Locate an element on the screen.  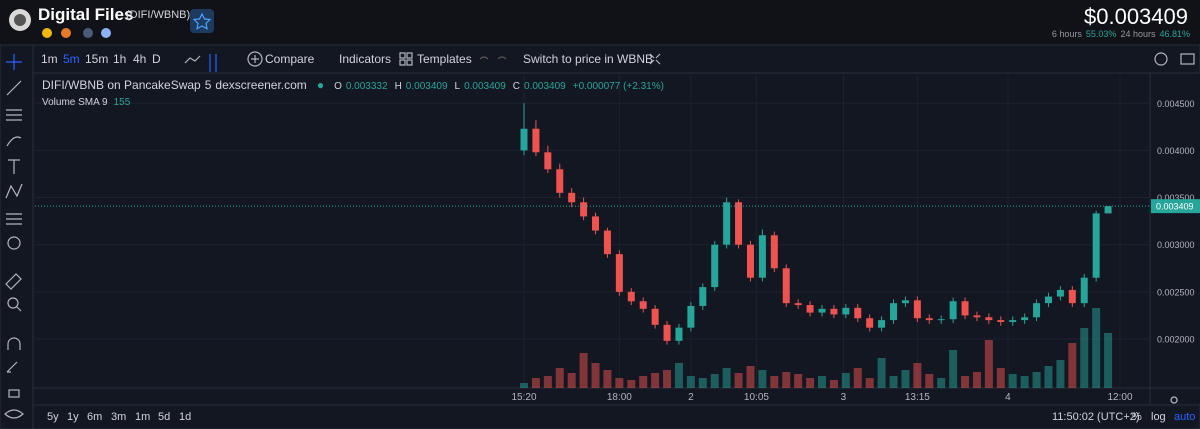
interval: 5m is located at coordinates (71, 59).